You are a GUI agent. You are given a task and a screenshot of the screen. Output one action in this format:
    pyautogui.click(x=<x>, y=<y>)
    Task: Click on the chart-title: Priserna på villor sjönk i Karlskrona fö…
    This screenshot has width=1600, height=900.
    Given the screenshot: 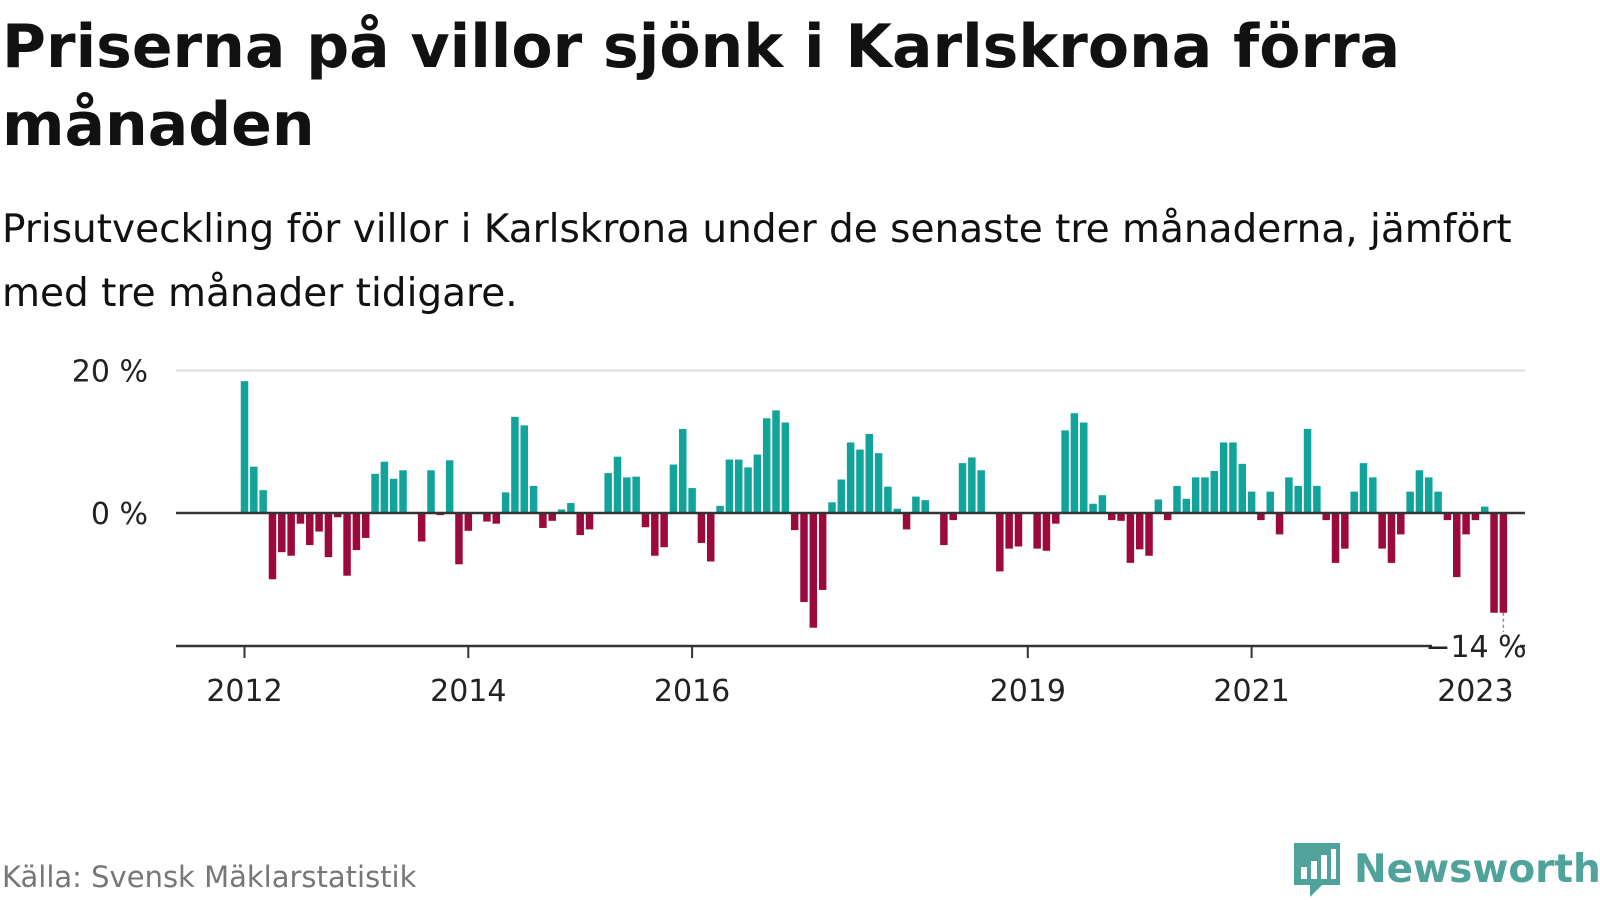 What is the action you would take?
    pyautogui.click(x=701, y=86)
    